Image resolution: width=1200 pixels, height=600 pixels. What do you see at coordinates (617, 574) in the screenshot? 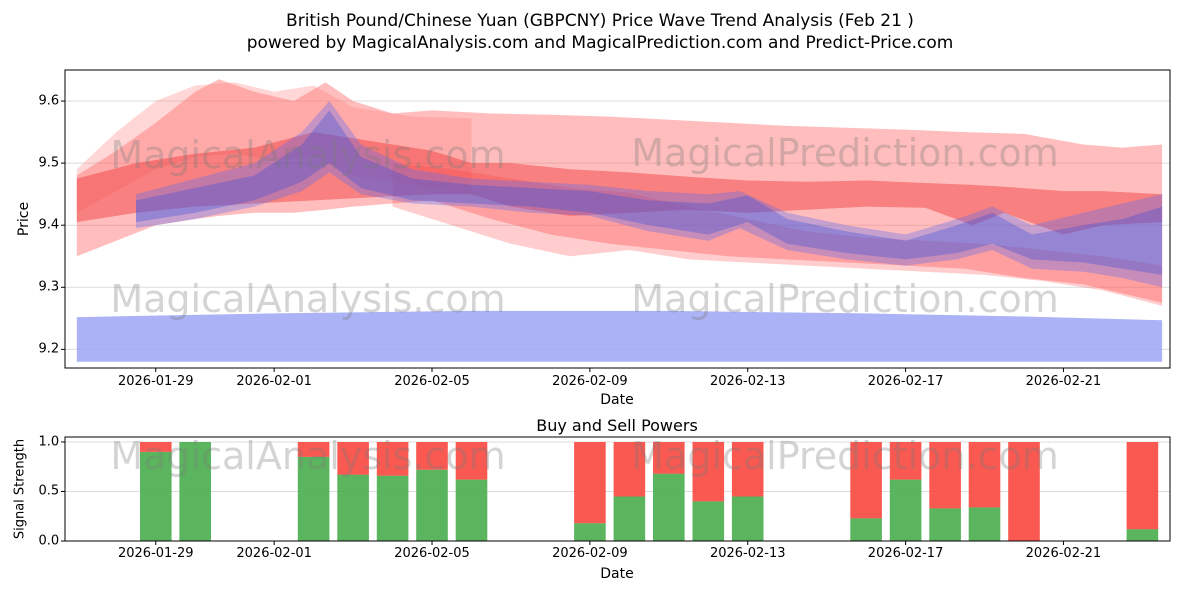
I see `date-axis-label-bottom: Date` at bounding box center [617, 574].